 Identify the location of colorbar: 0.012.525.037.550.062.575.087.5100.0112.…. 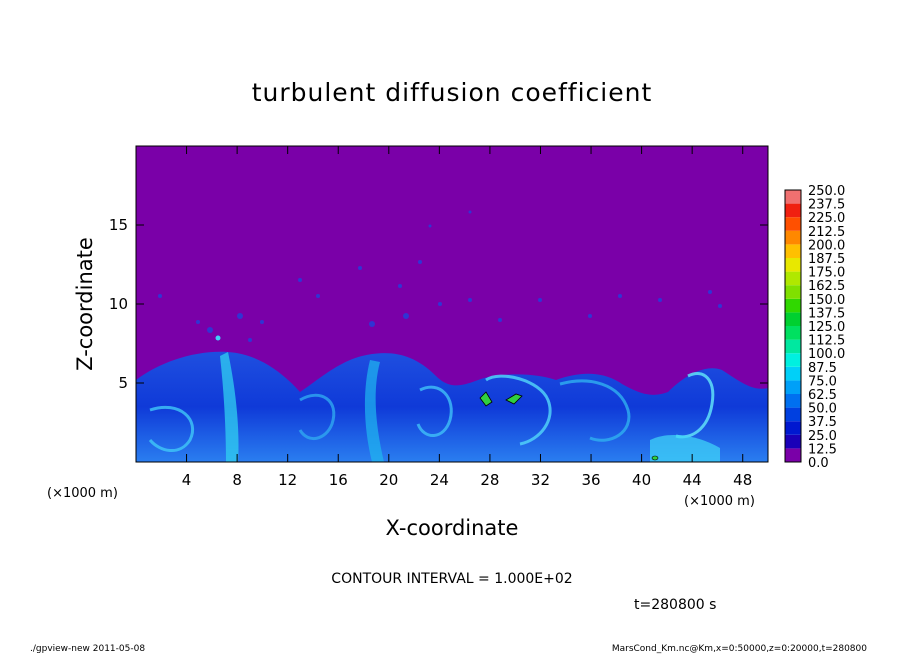
(814, 327).